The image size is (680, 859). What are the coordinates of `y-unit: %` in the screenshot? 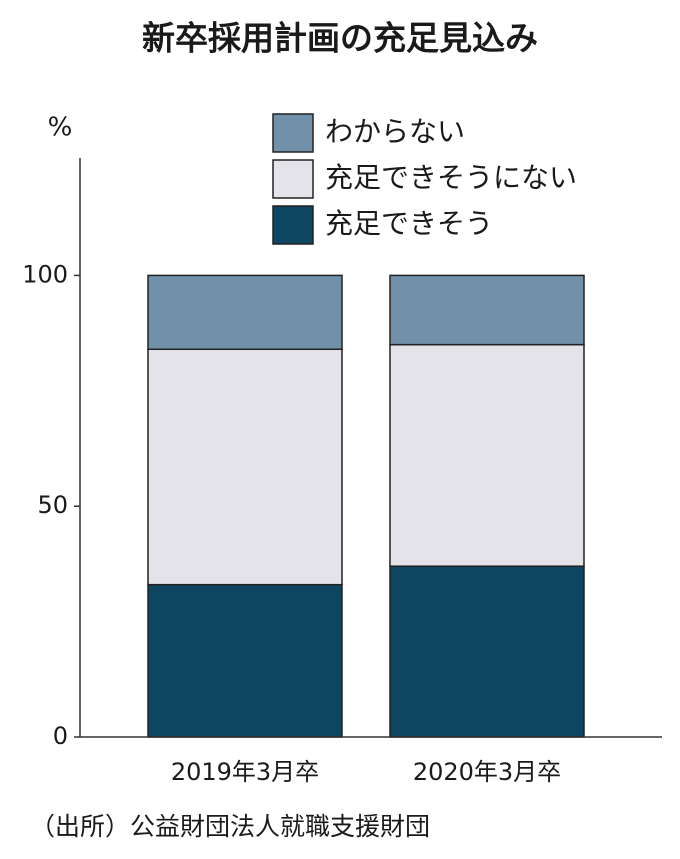 It's located at (60, 128).